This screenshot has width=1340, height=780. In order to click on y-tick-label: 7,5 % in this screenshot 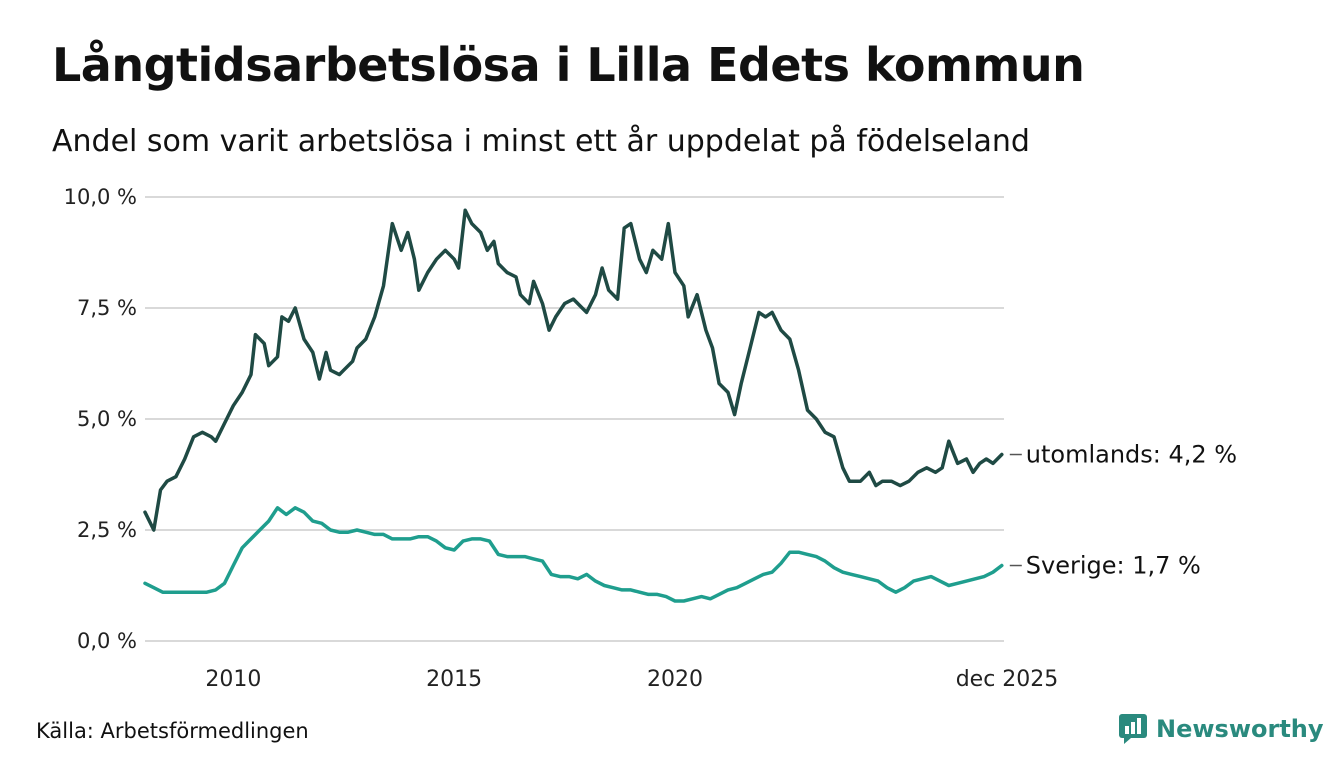, I will do `click(107, 308)`.